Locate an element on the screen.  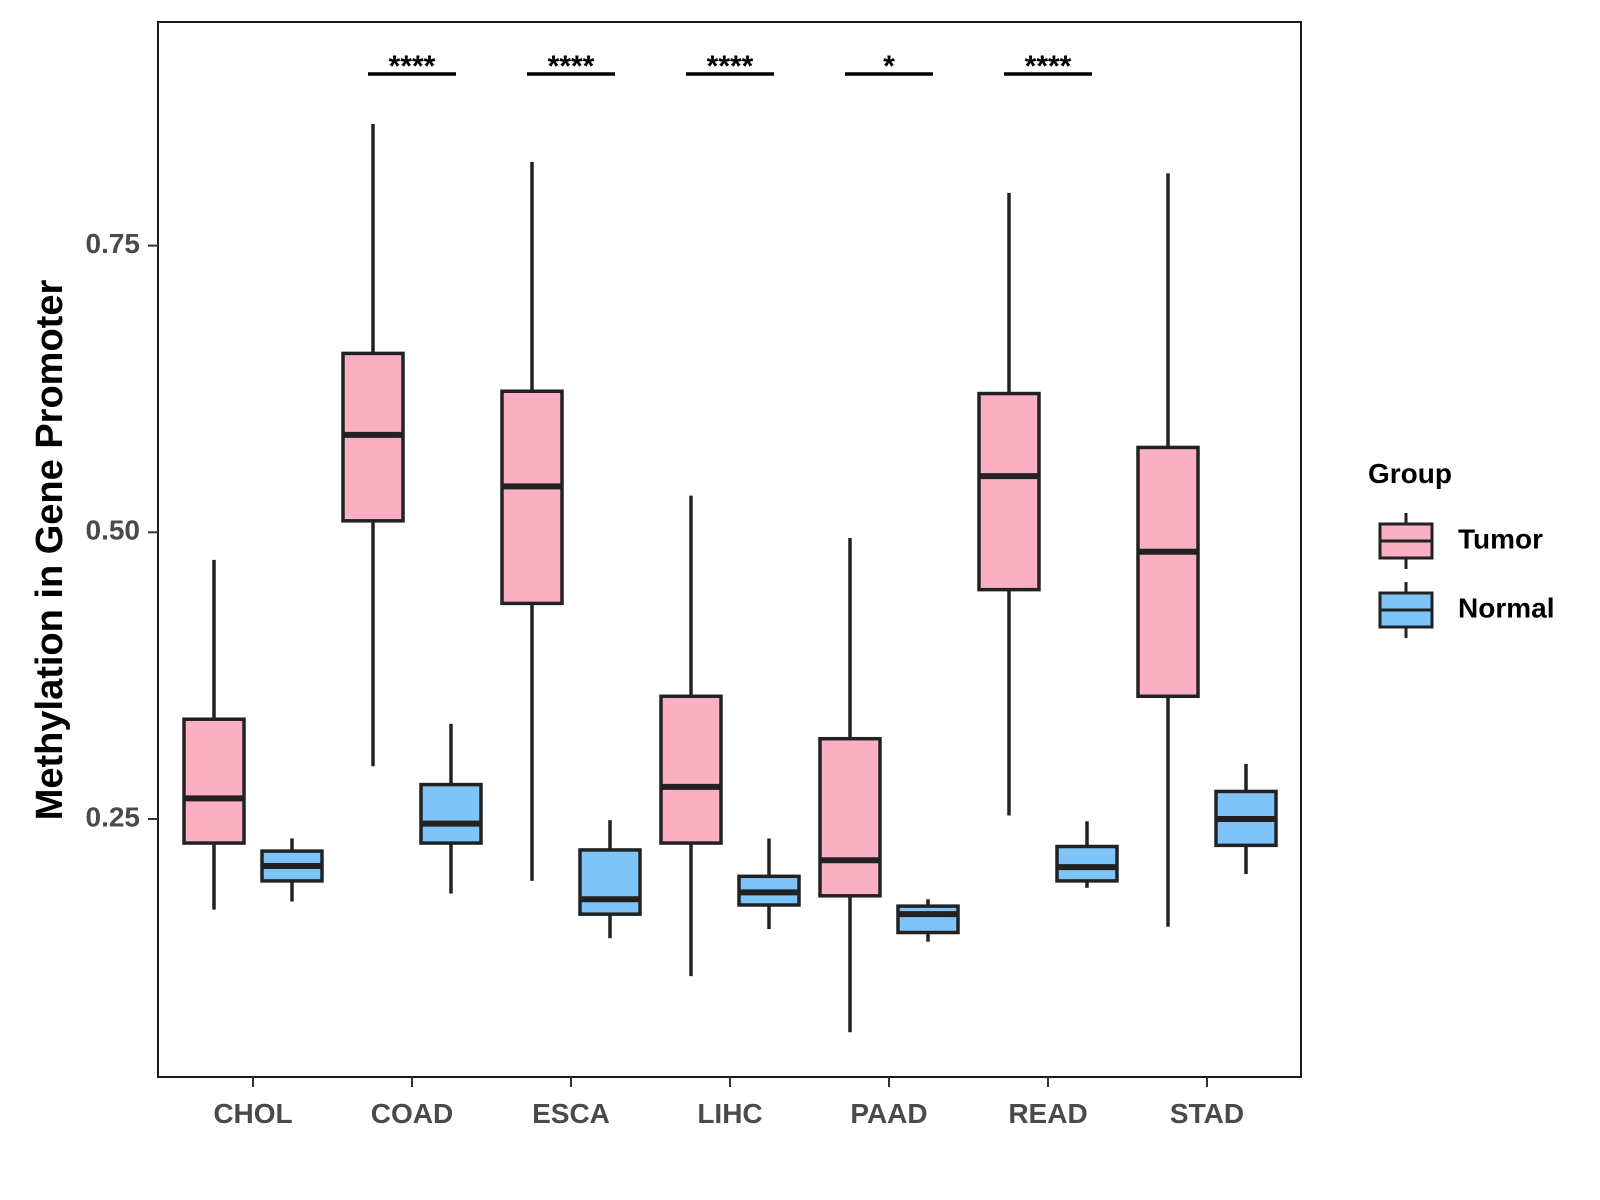
y-axis-title: Methylation in Gene Promoter is located at coordinates (50, 550).